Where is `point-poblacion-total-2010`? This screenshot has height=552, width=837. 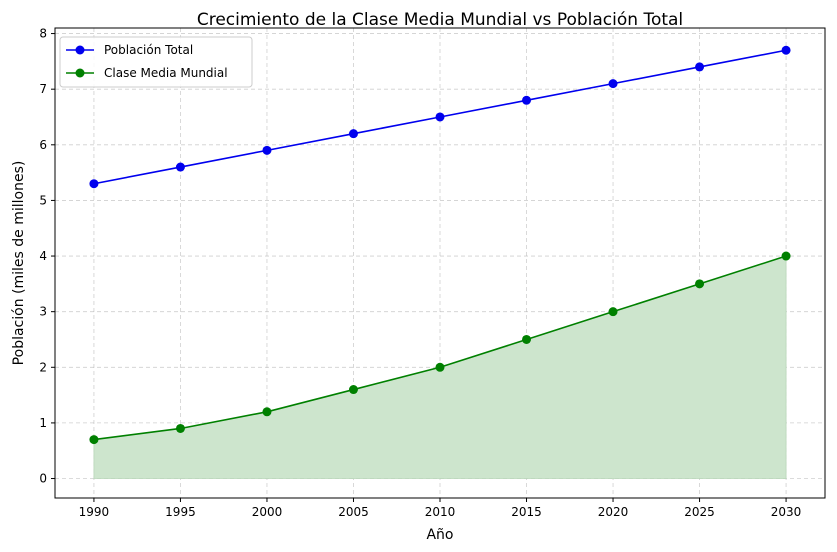
point-poblacion-total-2010 is located at coordinates (440, 117).